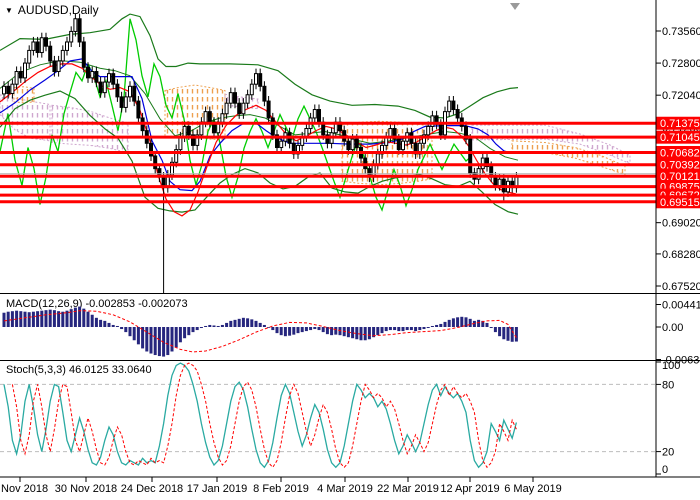 Image resolution: width=700 pixels, height=500 pixels. I want to click on symbol-text: AUDUSD,Daily, so click(58, 10).